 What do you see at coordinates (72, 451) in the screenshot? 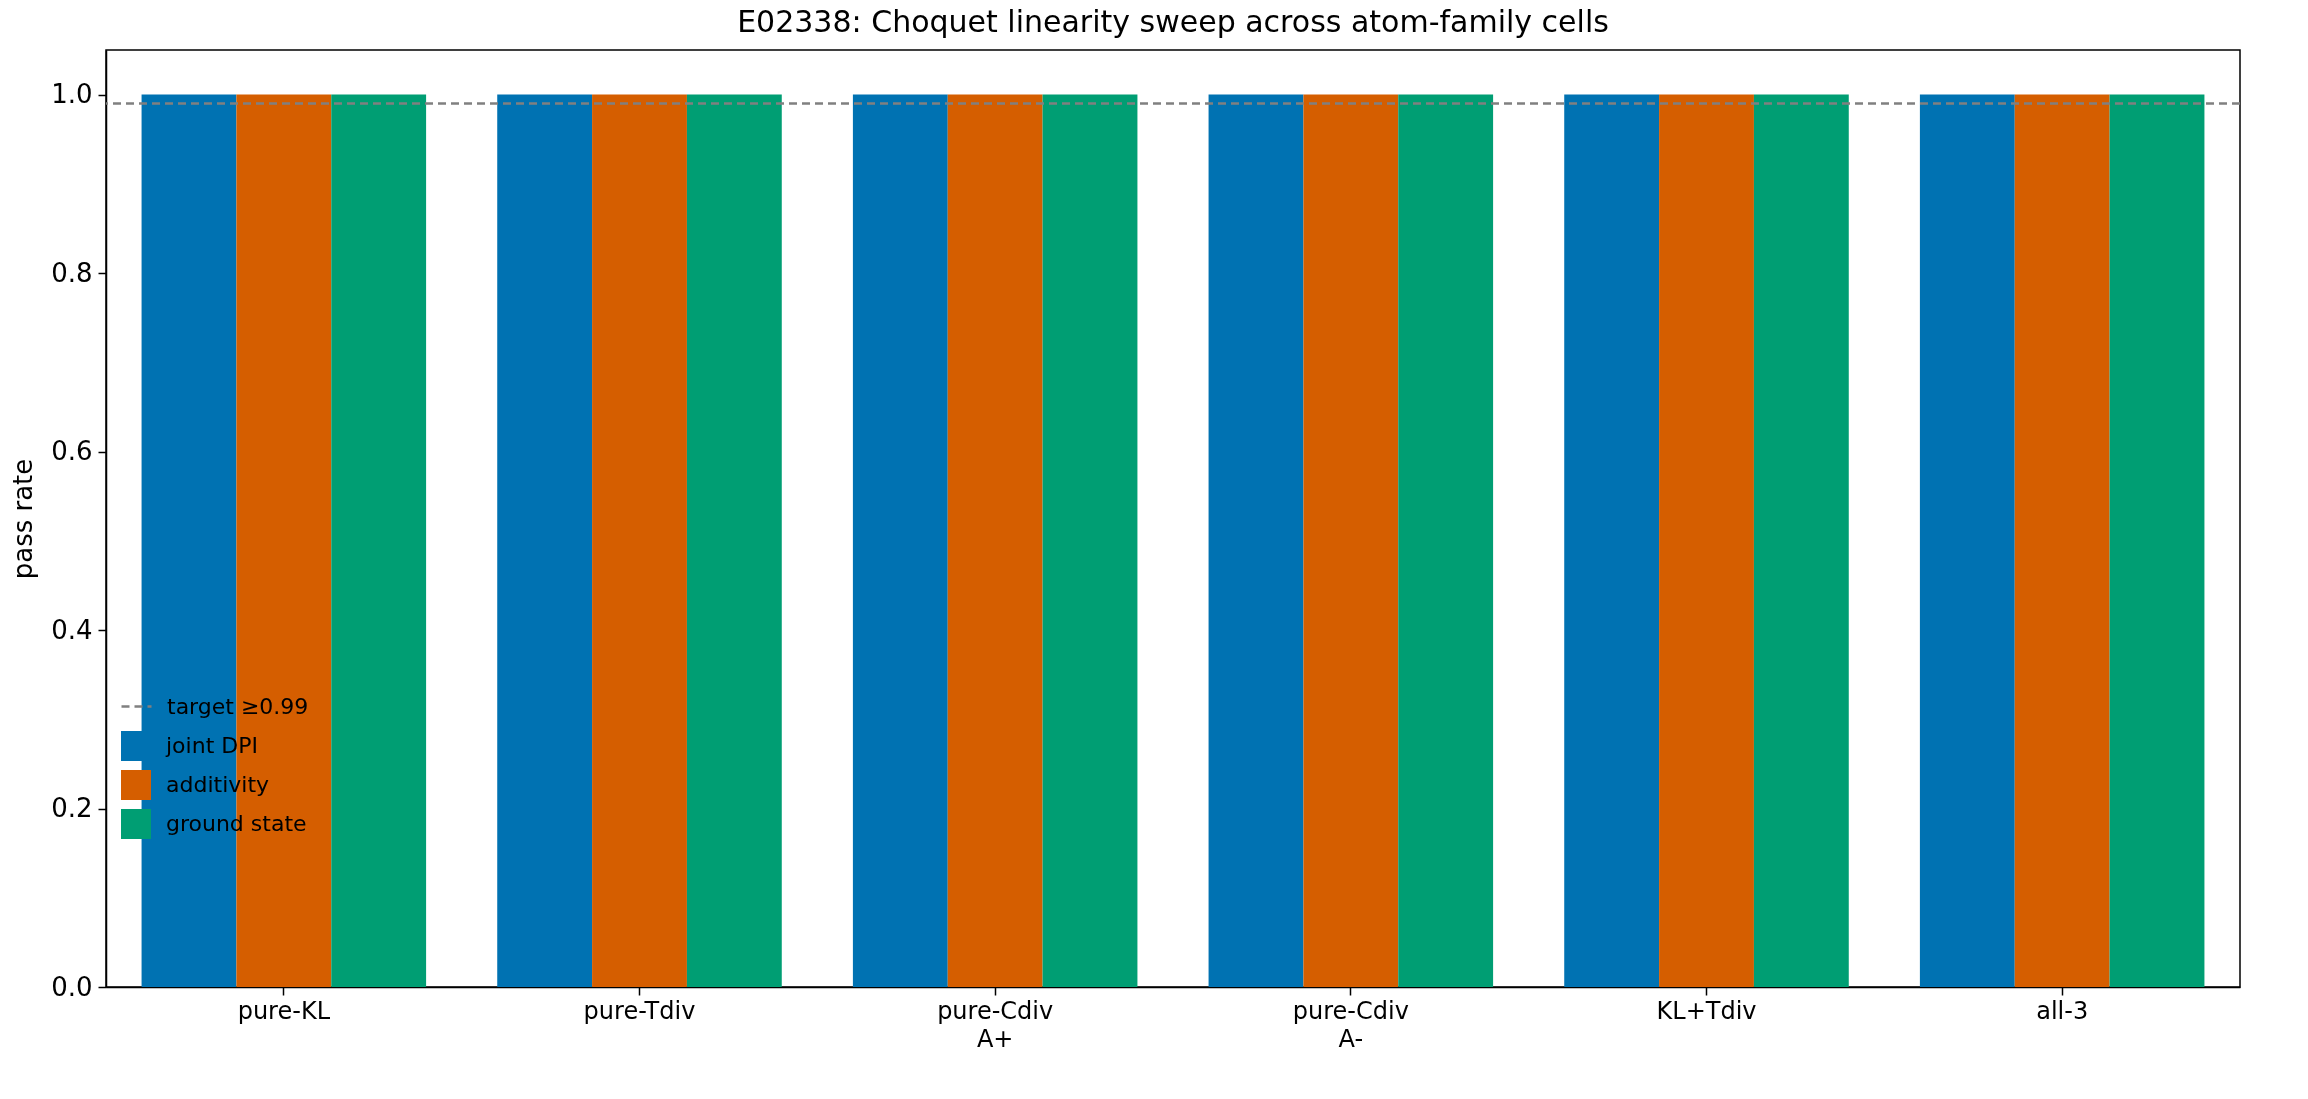
I see `y-tick-label: 0.6` at bounding box center [72, 451].